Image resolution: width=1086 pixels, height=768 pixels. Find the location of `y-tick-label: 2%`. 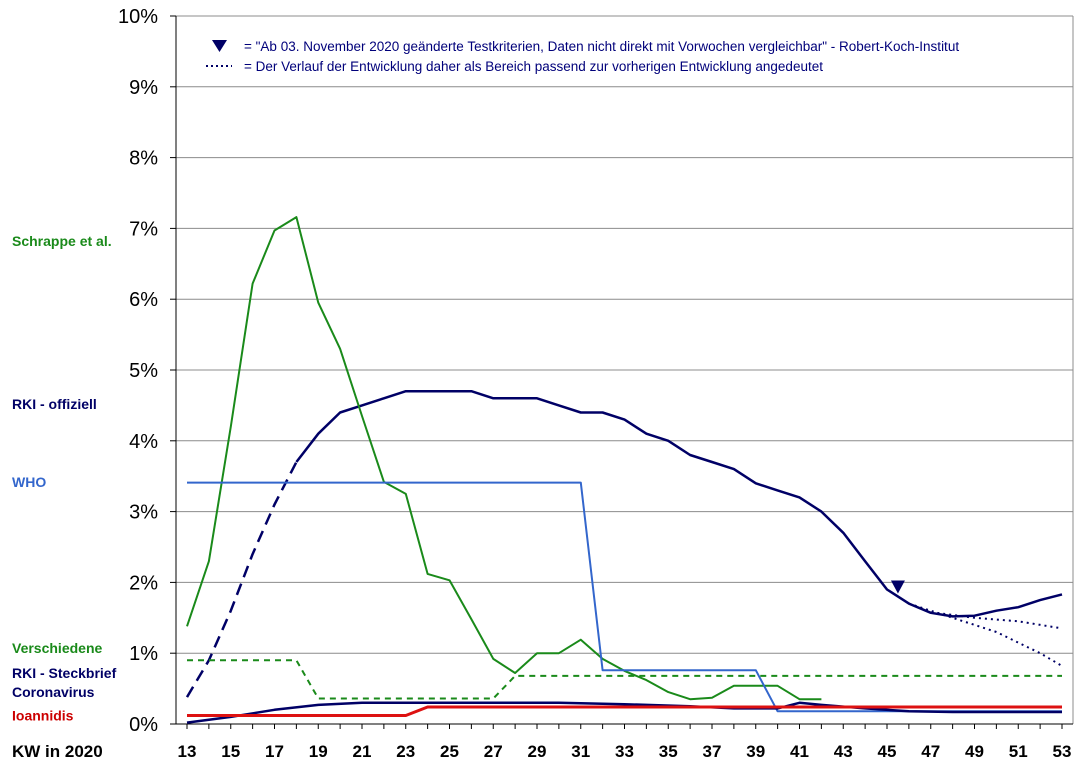

y-tick-label: 2% is located at coordinates (143, 583).